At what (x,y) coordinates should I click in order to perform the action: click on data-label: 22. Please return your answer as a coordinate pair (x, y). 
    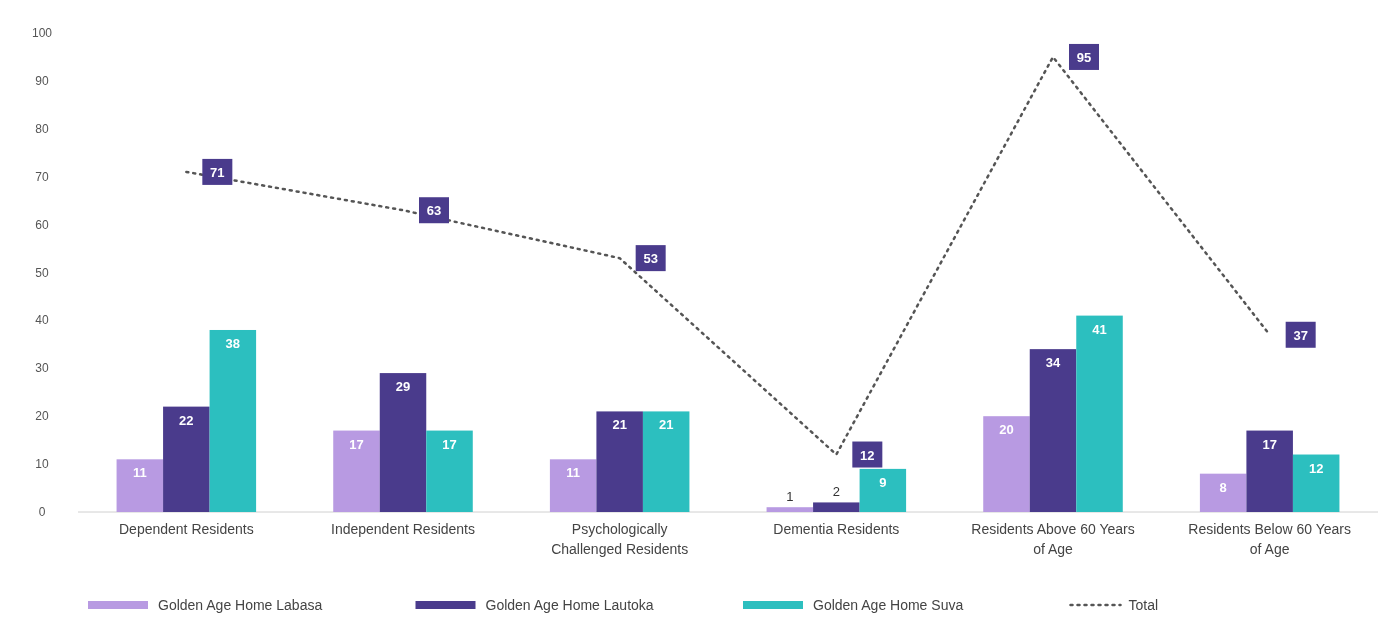
    Looking at the image, I should click on (186, 420).